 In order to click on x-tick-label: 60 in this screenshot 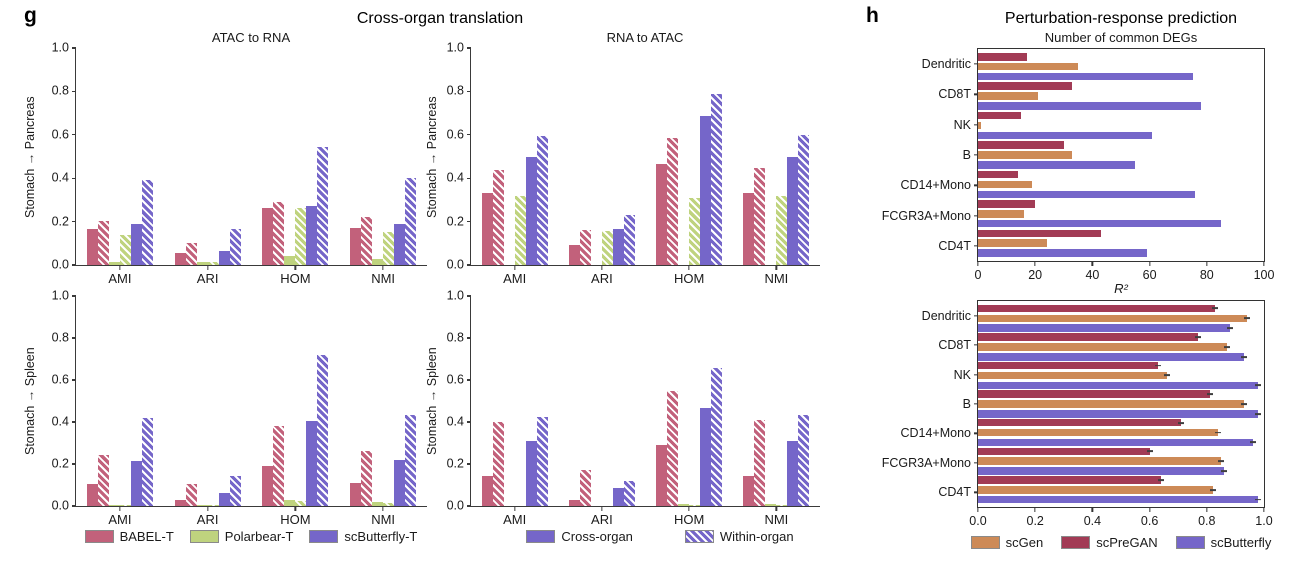, I will do `click(1149, 275)`.